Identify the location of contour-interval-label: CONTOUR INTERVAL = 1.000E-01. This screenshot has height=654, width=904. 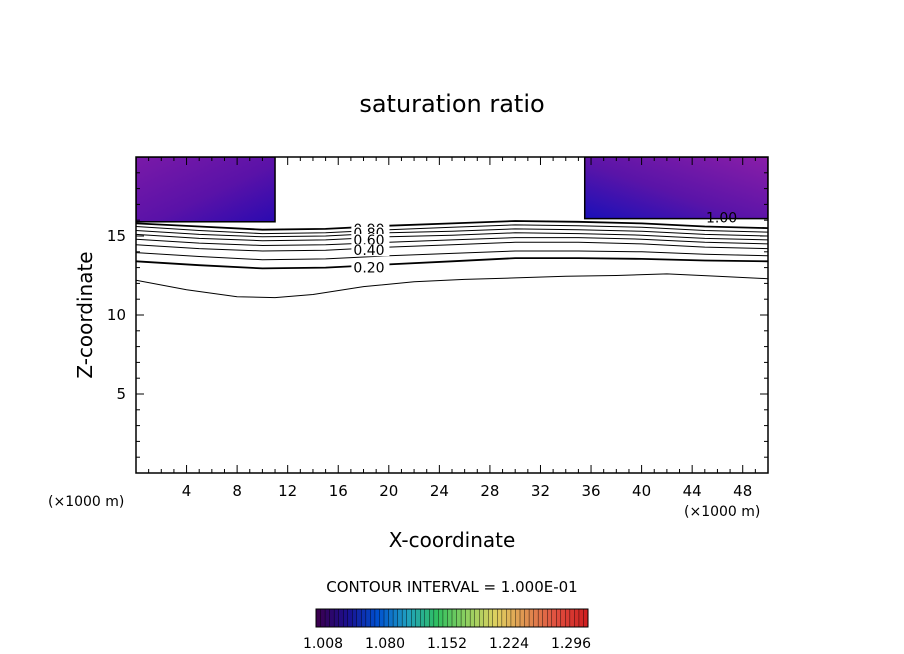
(451, 587).